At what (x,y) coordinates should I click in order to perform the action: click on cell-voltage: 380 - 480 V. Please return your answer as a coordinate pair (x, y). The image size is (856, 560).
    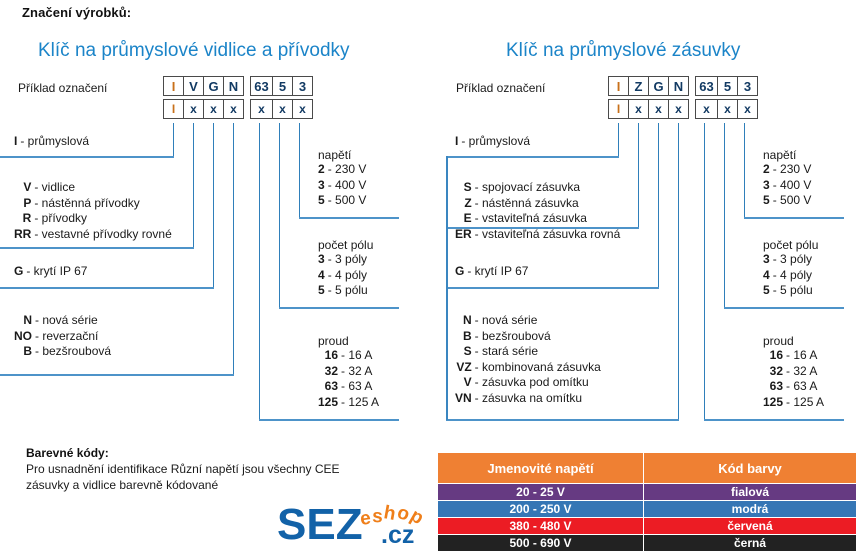
    Looking at the image, I should click on (540, 526).